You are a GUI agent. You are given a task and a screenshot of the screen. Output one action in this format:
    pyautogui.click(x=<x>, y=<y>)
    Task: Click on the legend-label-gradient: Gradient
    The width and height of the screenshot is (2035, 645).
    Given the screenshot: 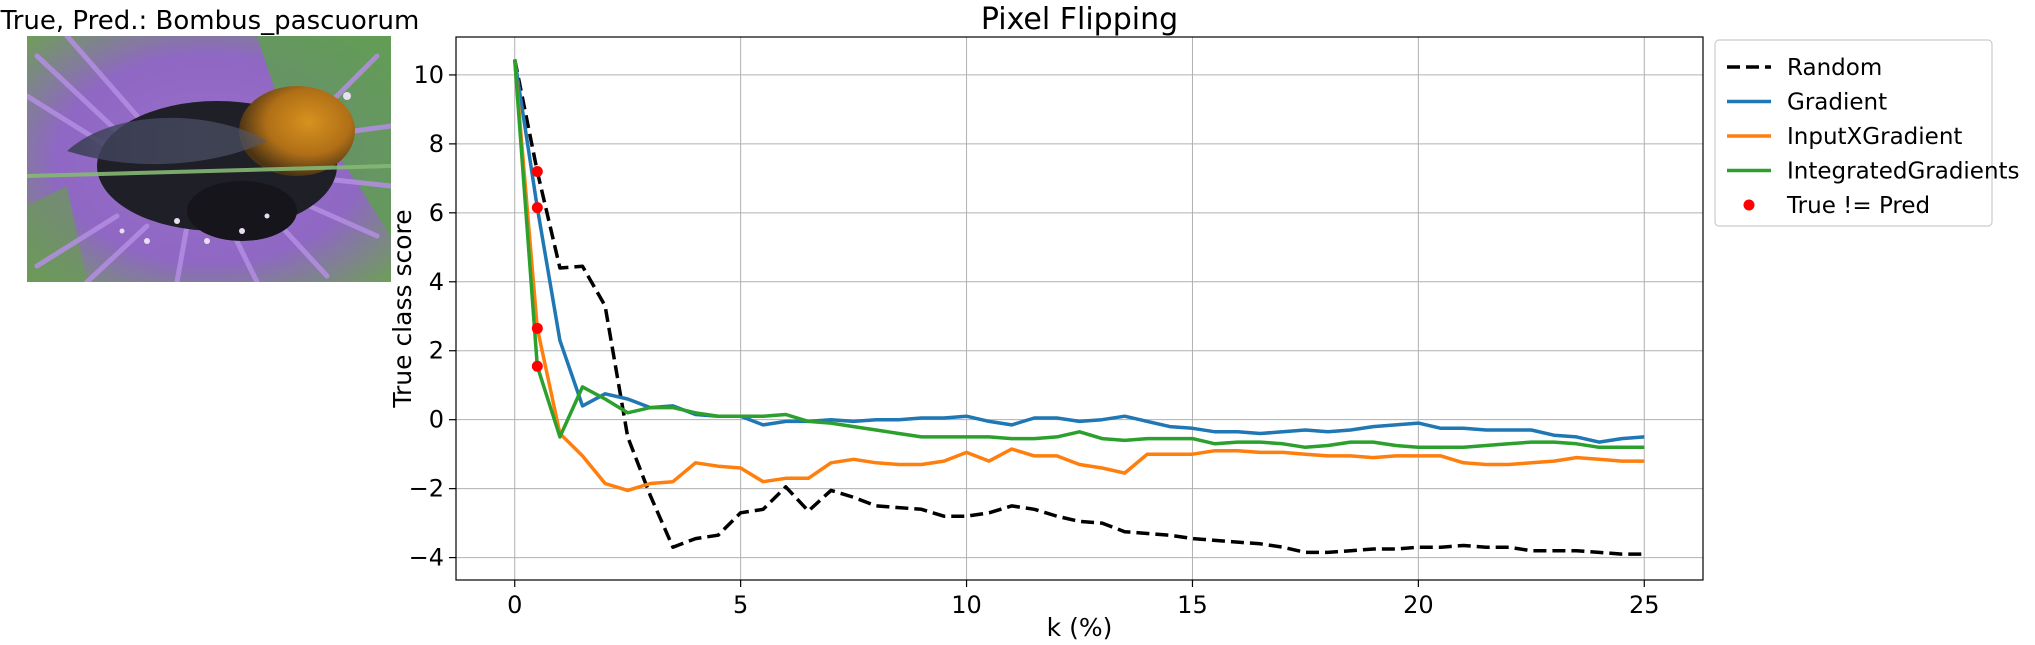 What is the action you would take?
    pyautogui.click(x=1837, y=103)
    